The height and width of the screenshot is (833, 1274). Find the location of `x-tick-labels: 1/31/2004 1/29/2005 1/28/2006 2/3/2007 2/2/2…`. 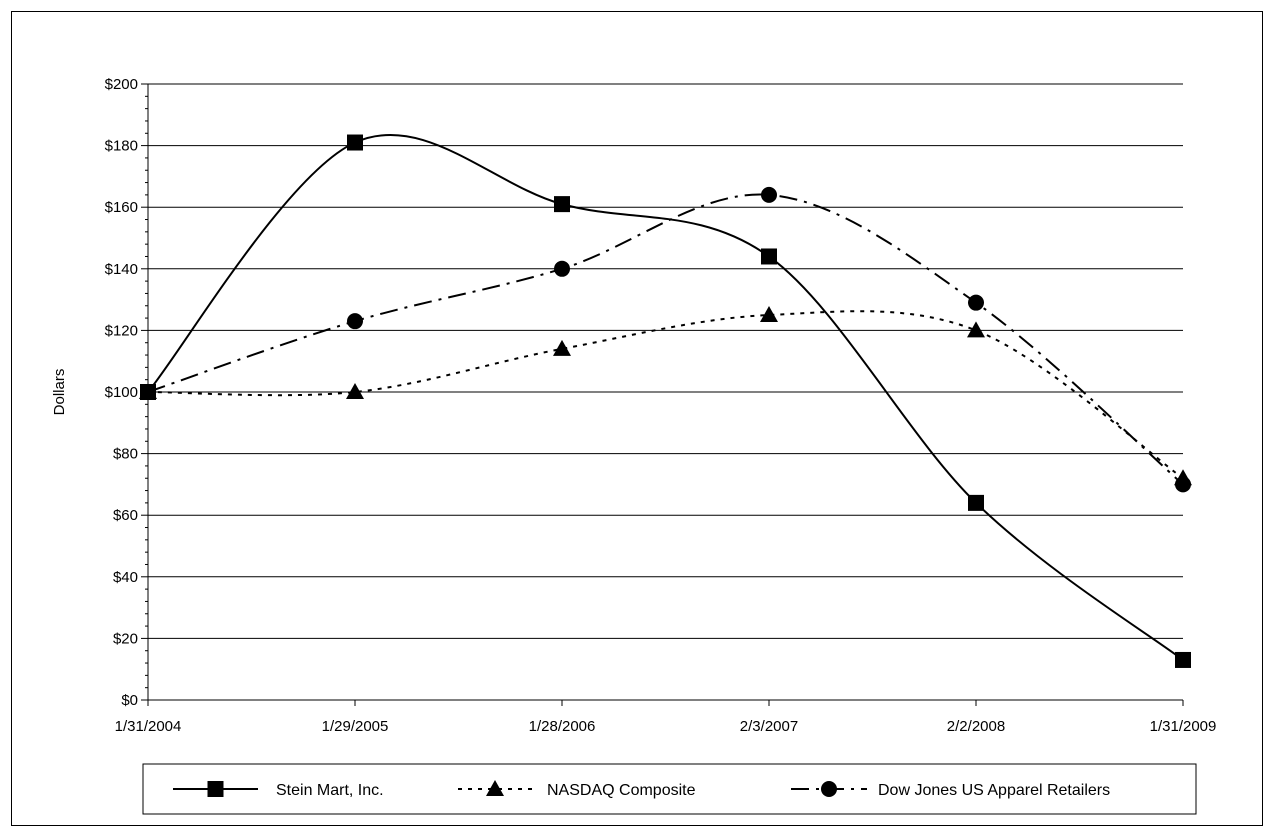

x-tick-labels: 1/31/2004 1/29/2005 1/28/2006 2/3/2007 2/2/2… is located at coordinates (666, 726).